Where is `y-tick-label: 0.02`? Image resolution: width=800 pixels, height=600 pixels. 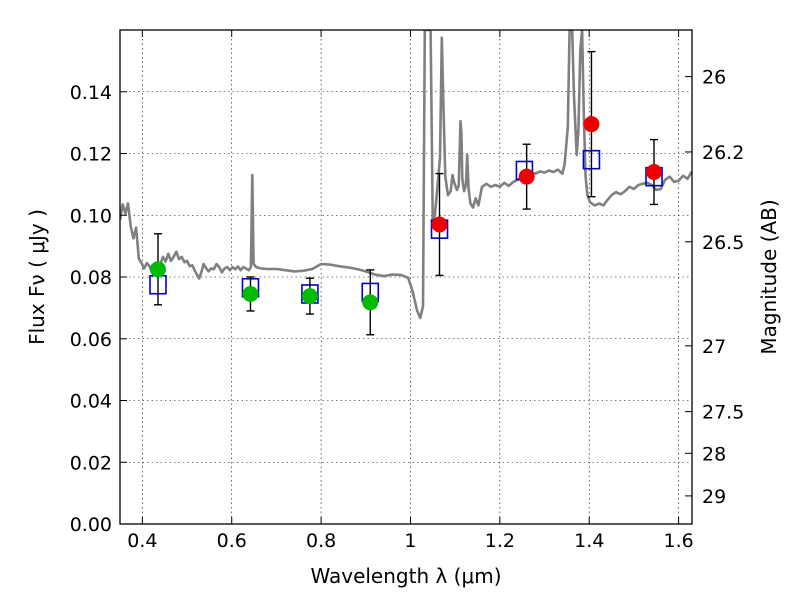 y-tick-label: 0.02 is located at coordinates (91, 463).